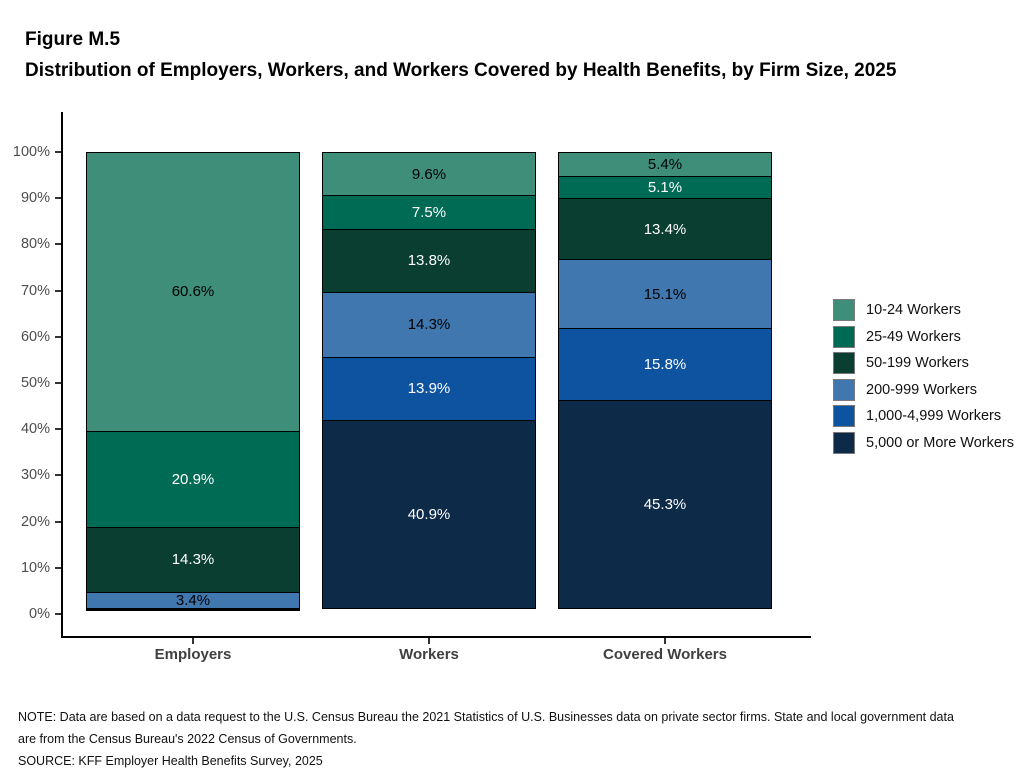 The width and height of the screenshot is (1023, 772). I want to click on segment-value-label: 45.3%, so click(665, 505).